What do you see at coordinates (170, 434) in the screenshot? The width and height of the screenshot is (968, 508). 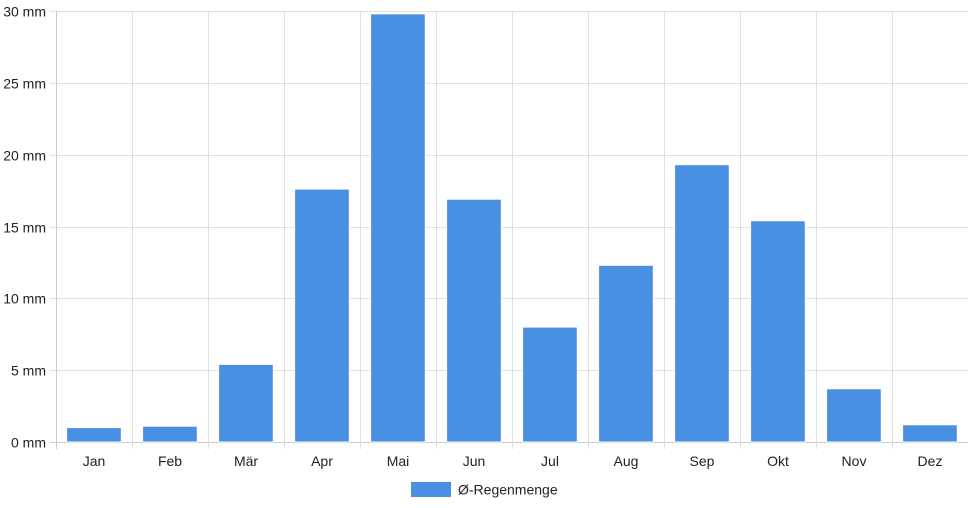 I see `bar-feb` at bounding box center [170, 434].